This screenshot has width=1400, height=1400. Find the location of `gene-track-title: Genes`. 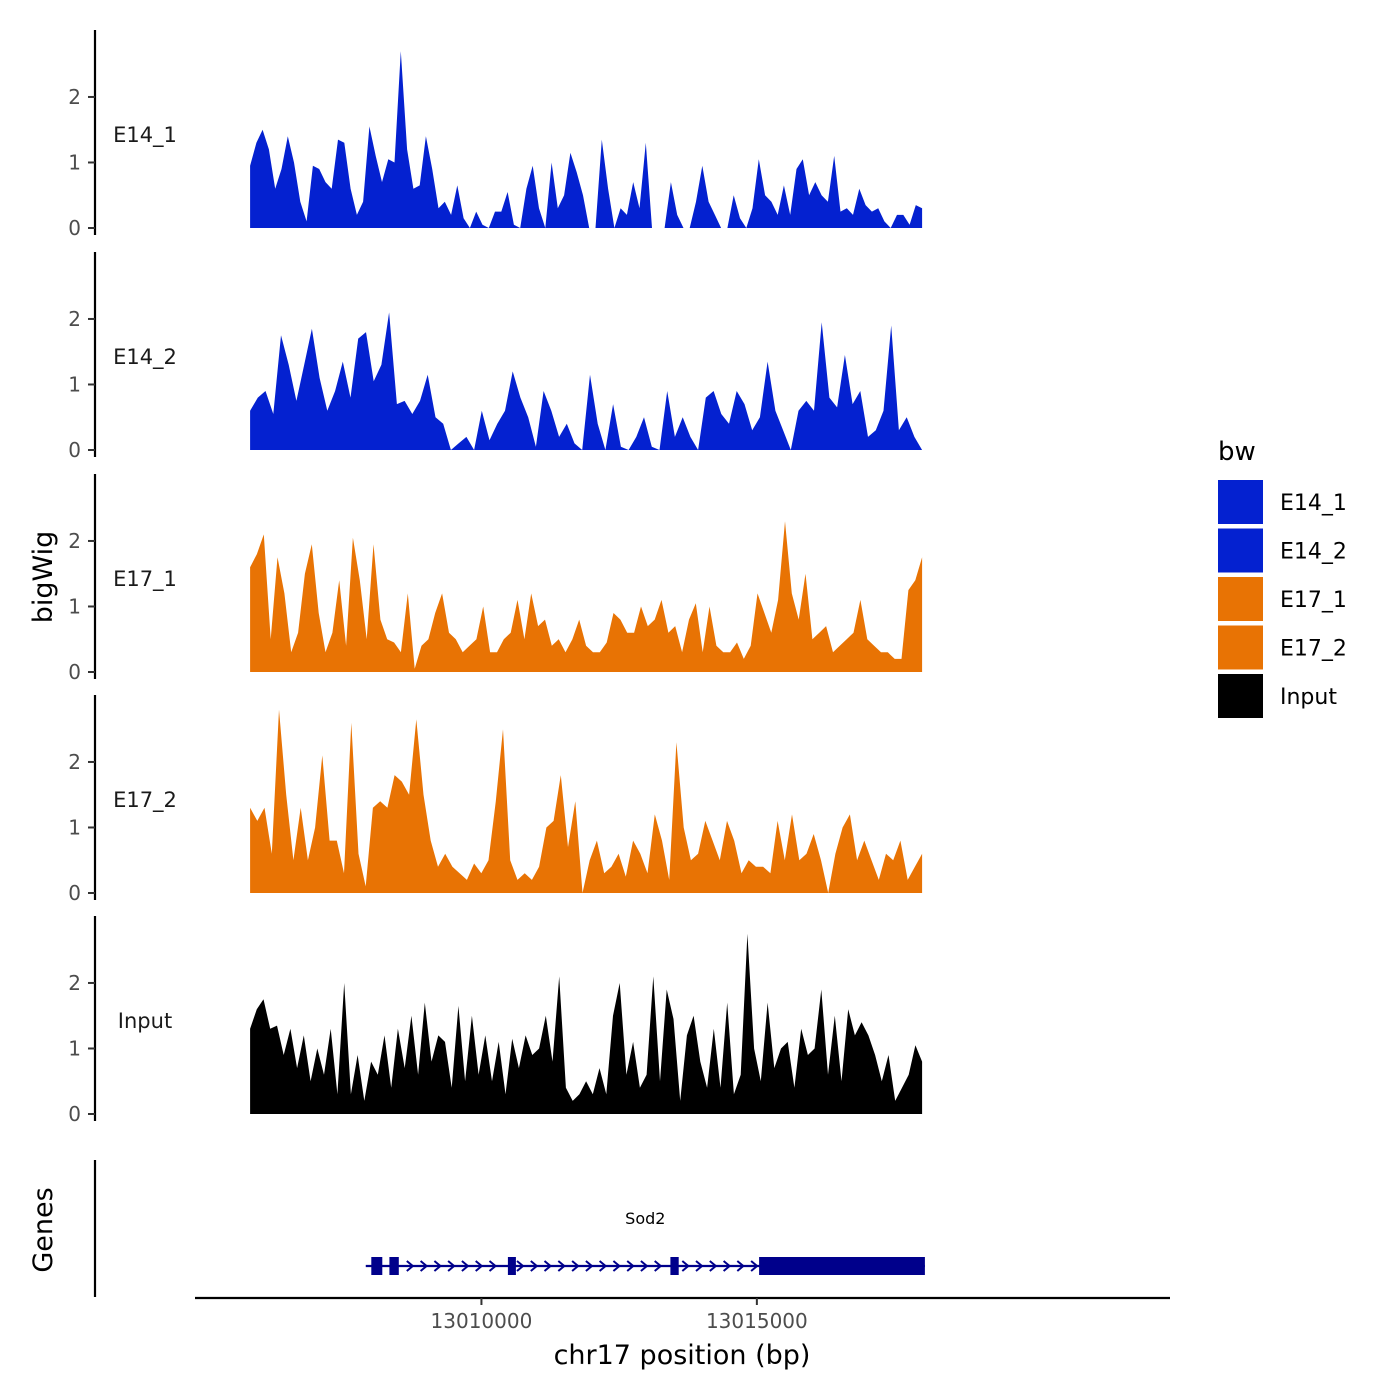

gene-track-title: Genes is located at coordinates (43, 1229).